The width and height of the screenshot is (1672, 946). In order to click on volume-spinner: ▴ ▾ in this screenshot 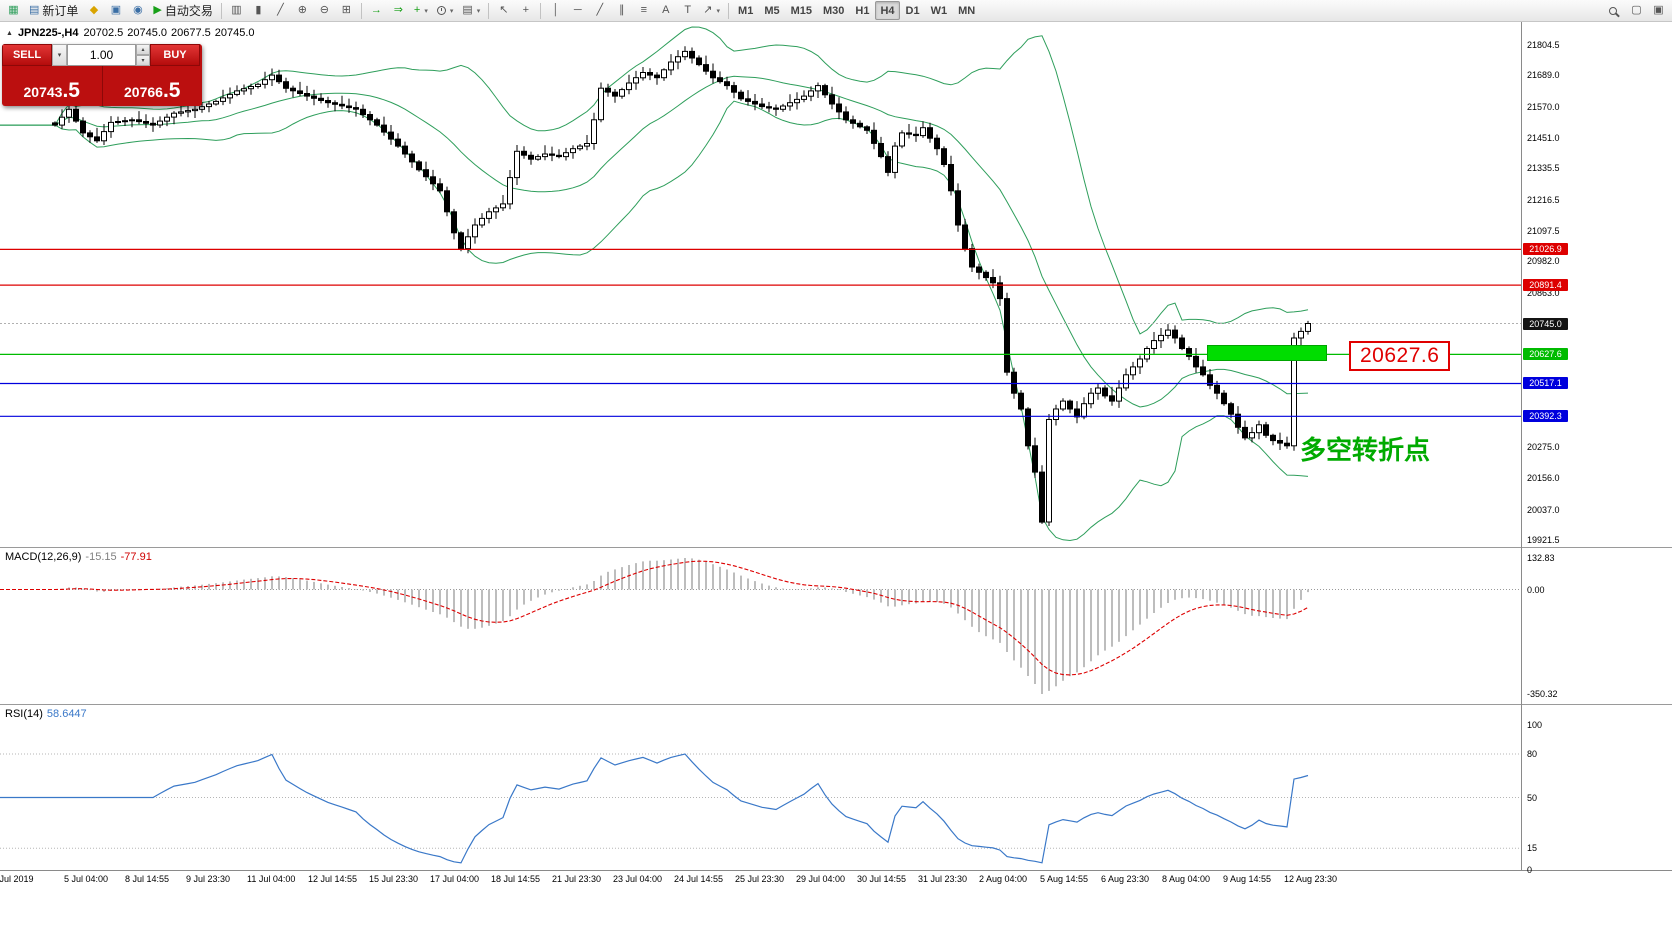, I will do `click(143, 55)`.